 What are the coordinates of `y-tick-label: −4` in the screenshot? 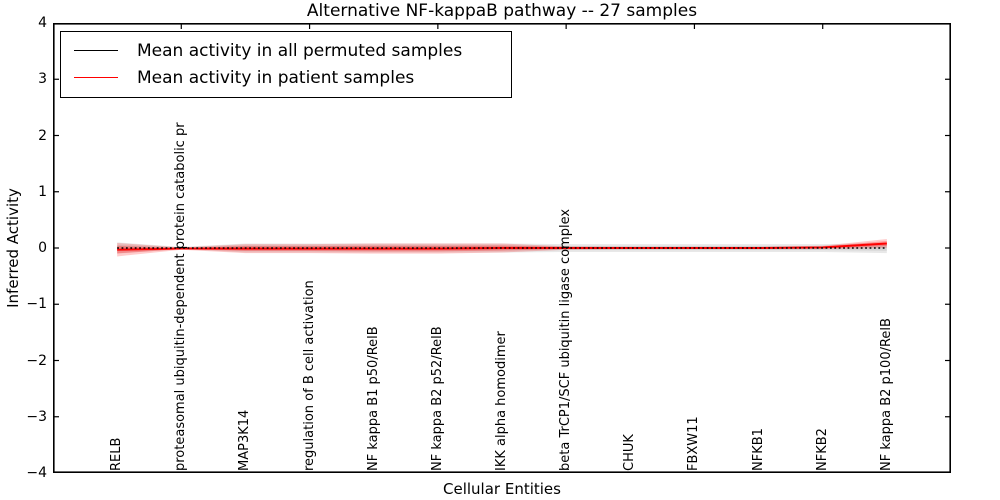 It's located at (36, 473).